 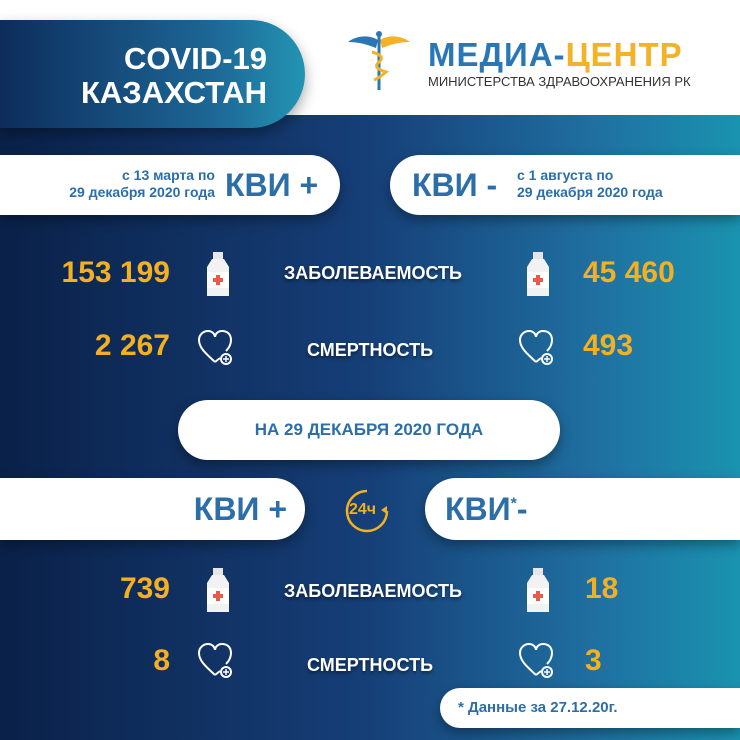 I want to click on daily-negative-label: КВИ*-, so click(x=486, y=509).